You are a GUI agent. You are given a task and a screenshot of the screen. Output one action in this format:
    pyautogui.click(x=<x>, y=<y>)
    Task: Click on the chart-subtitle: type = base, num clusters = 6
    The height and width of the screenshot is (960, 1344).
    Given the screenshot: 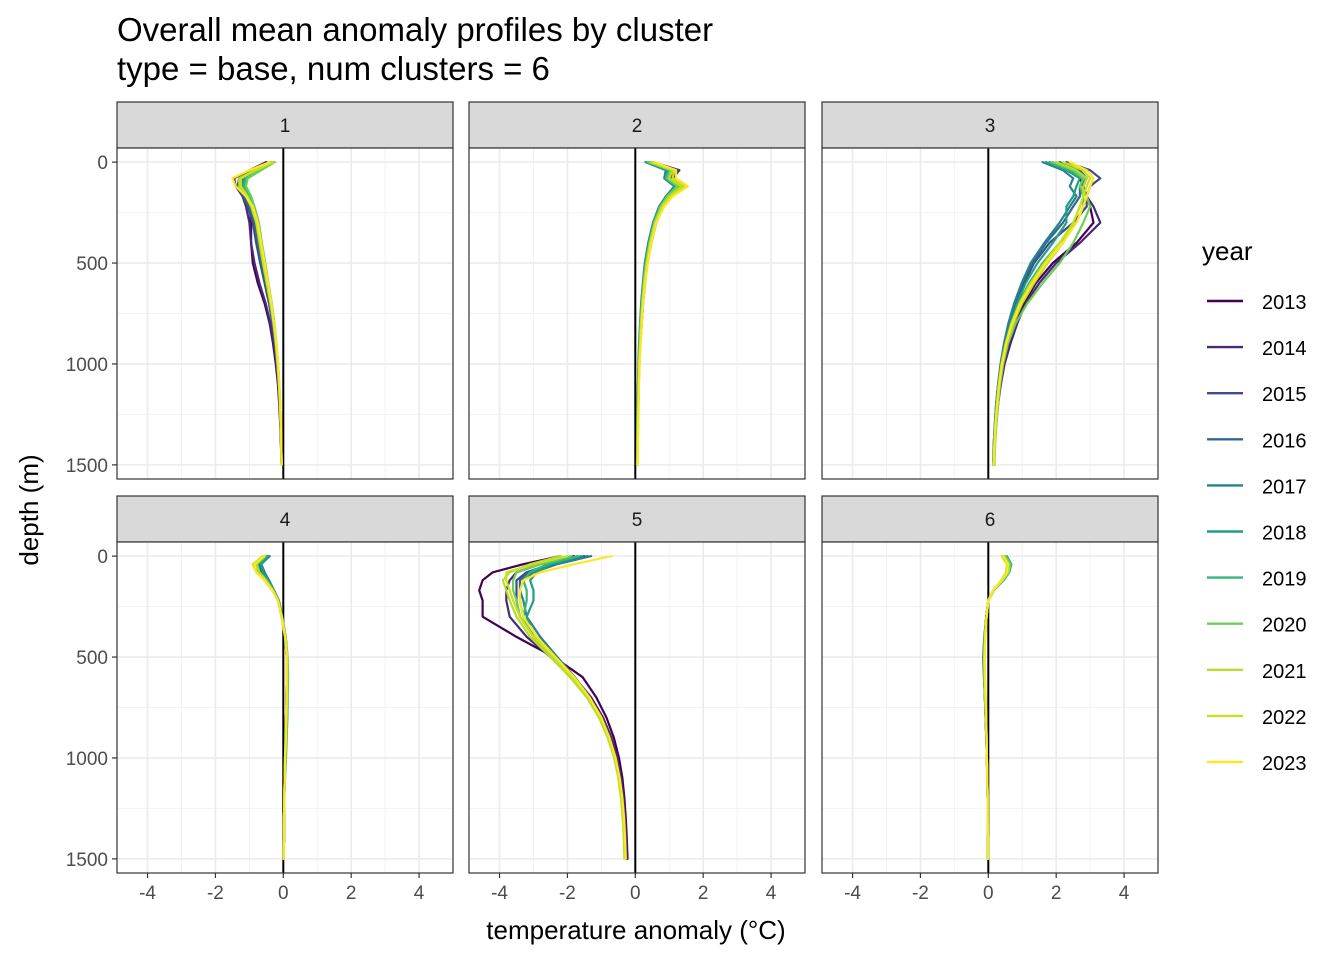 What is the action you would take?
    pyautogui.click(x=333, y=68)
    